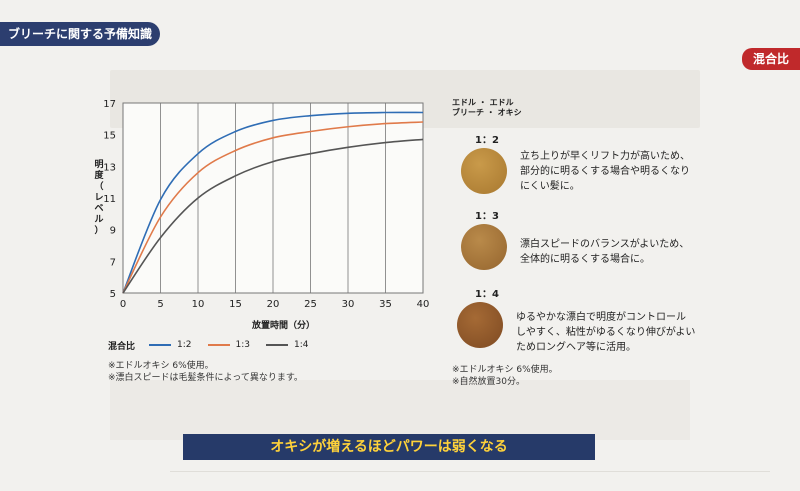 The width and height of the screenshot is (800, 491). I want to click on y-axis-title: 明 度 （ レ ベ ル ）, so click(99, 198).